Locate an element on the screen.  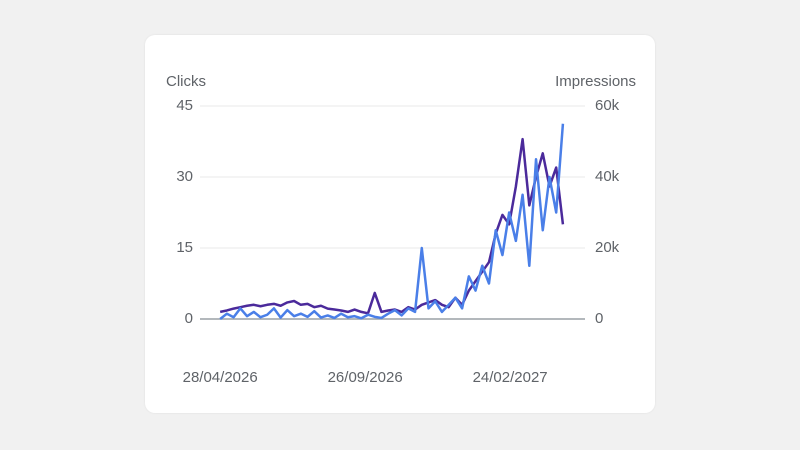
y-tick-label: 15 is located at coordinates (184, 247).